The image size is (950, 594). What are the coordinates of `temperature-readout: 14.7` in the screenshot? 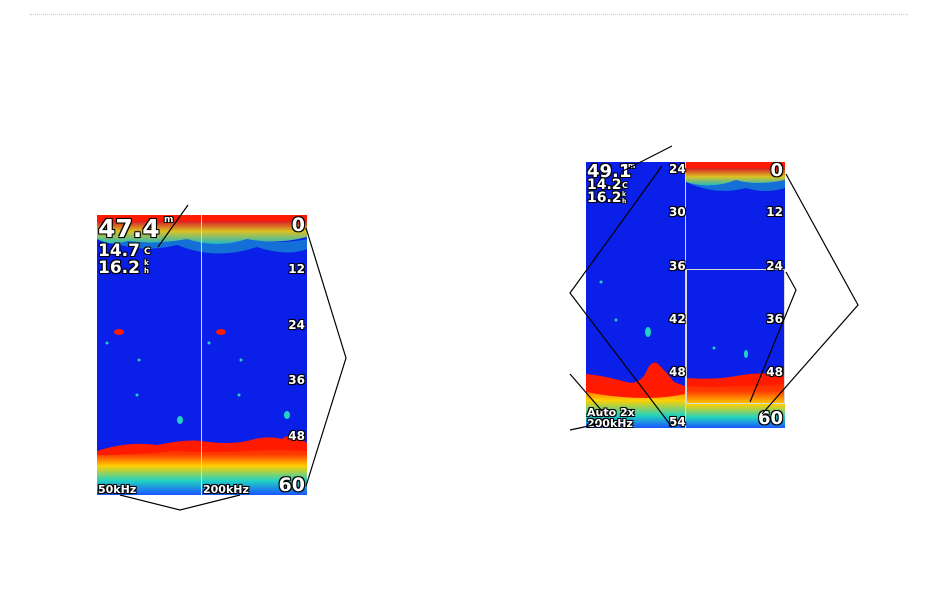 It's located at (119, 251).